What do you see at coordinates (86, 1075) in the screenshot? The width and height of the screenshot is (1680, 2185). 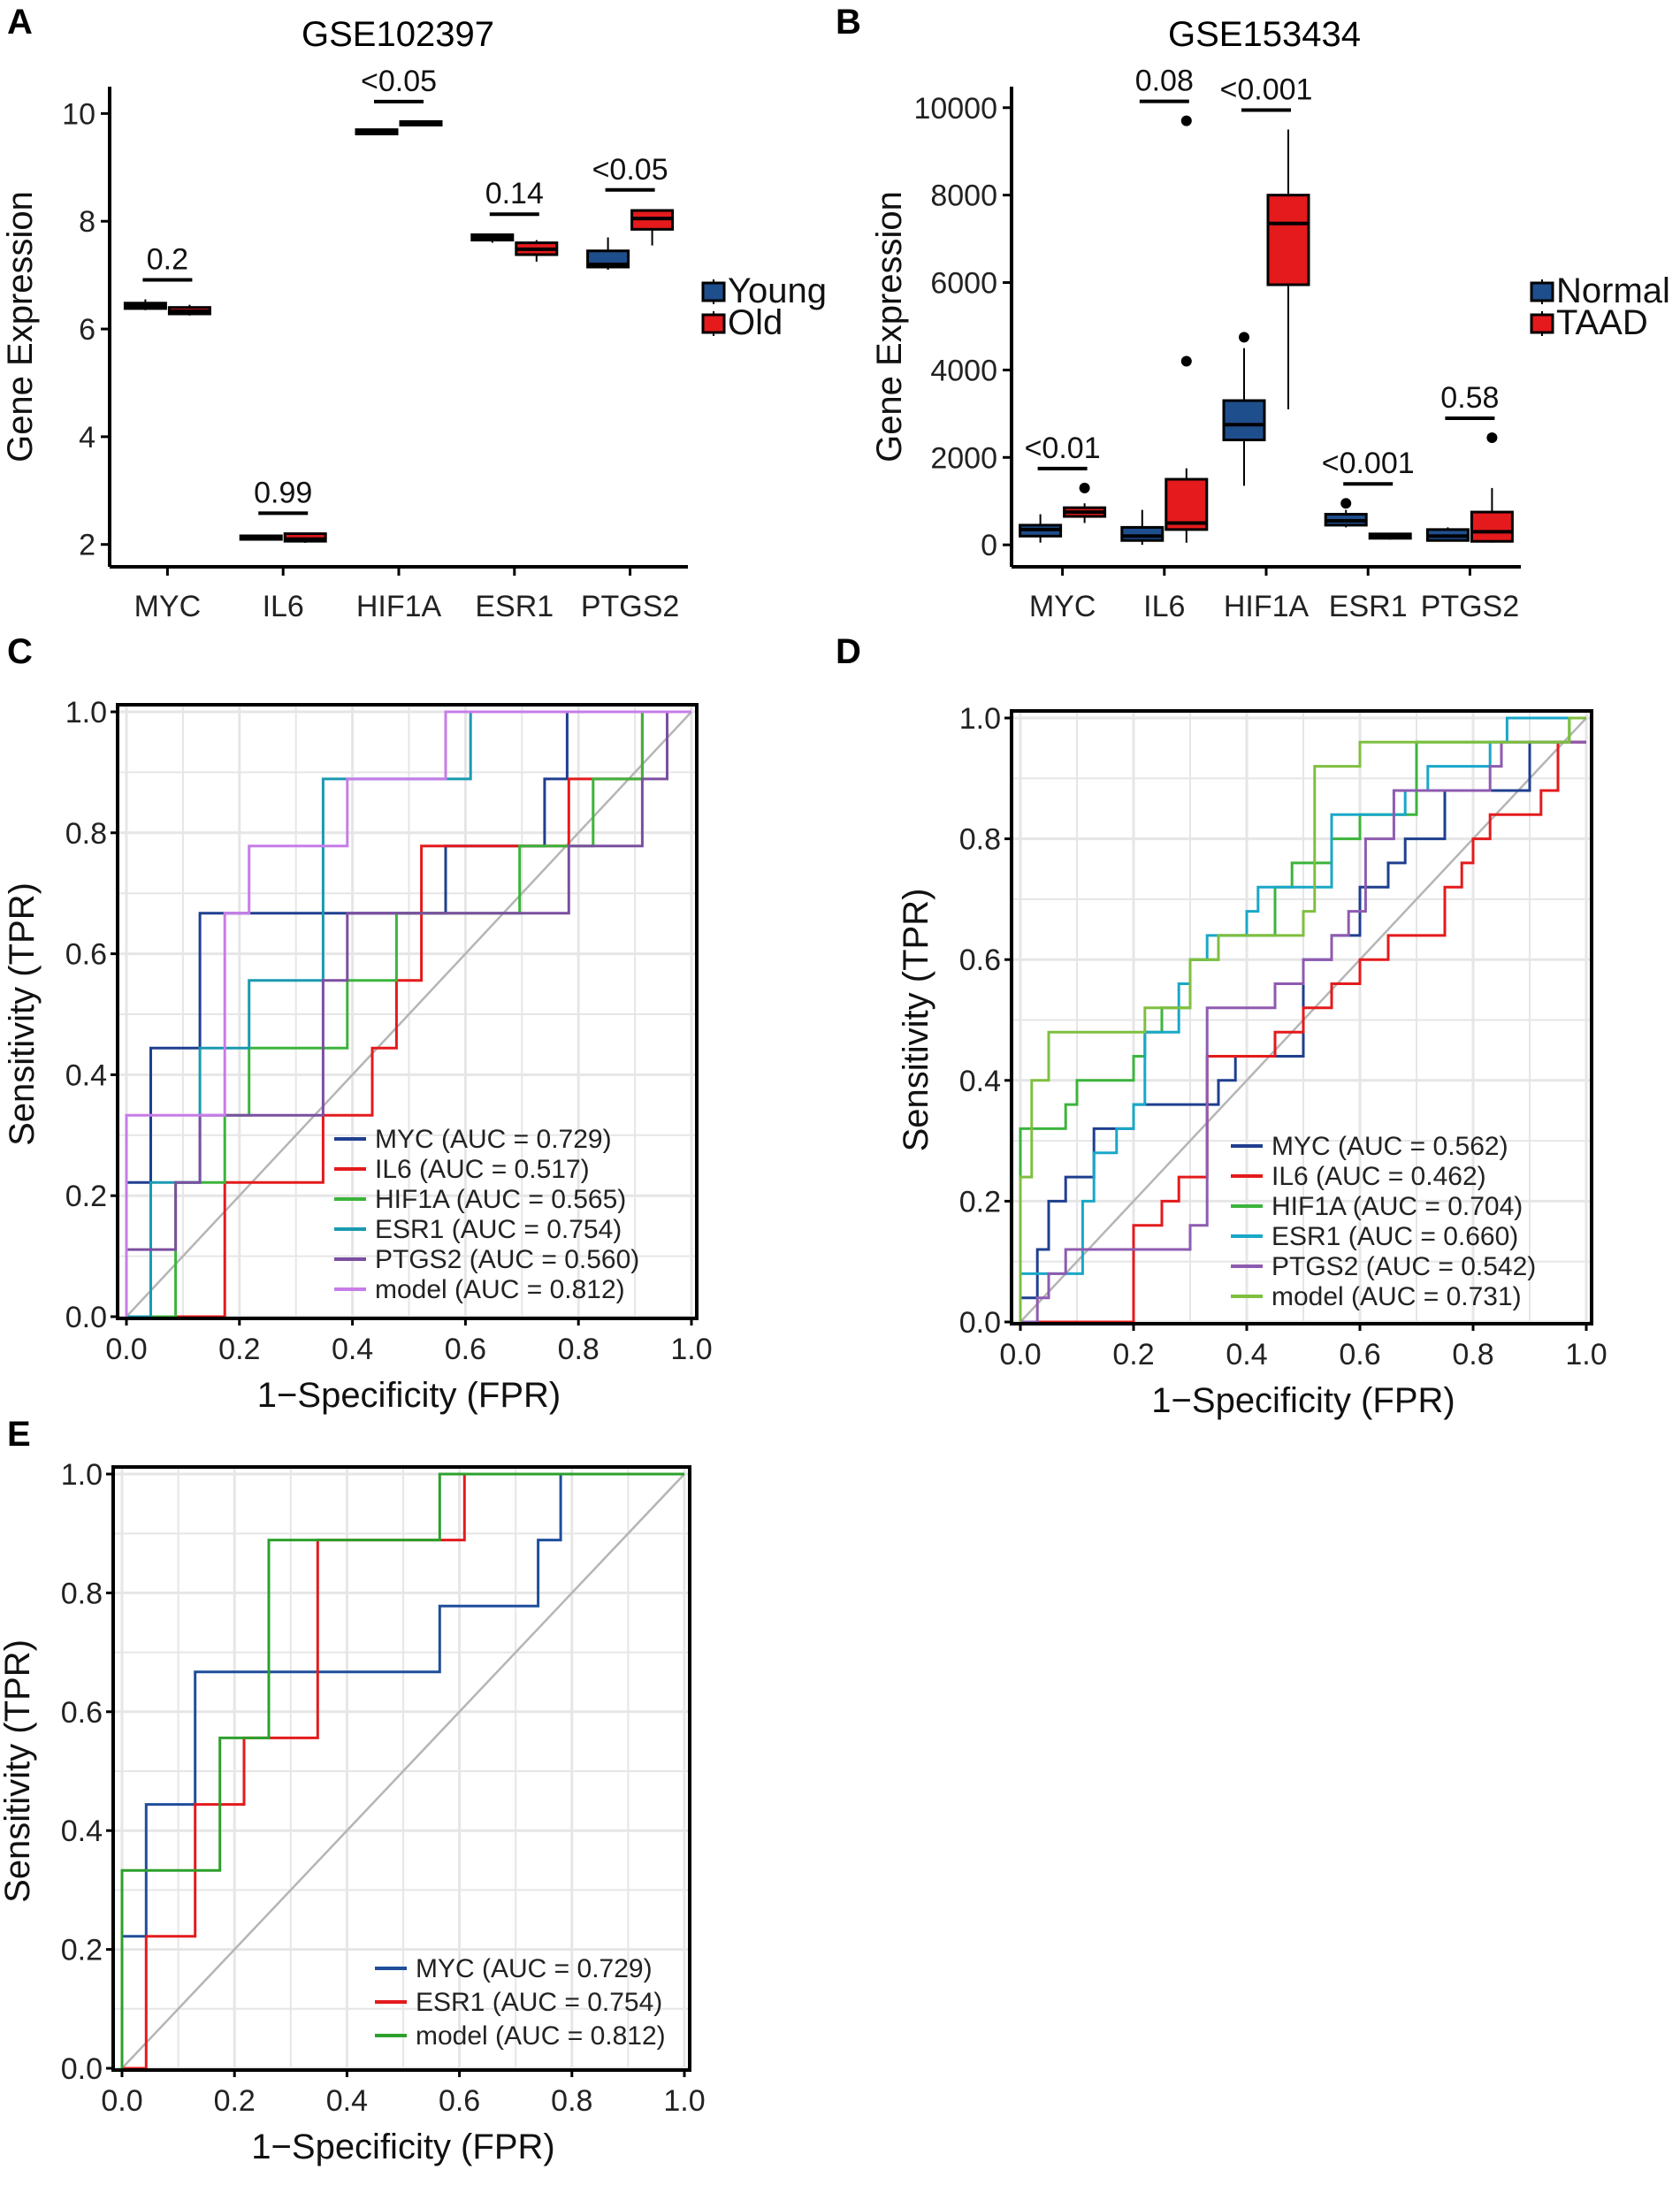 I see `y-tick-label: 0.4` at bounding box center [86, 1075].